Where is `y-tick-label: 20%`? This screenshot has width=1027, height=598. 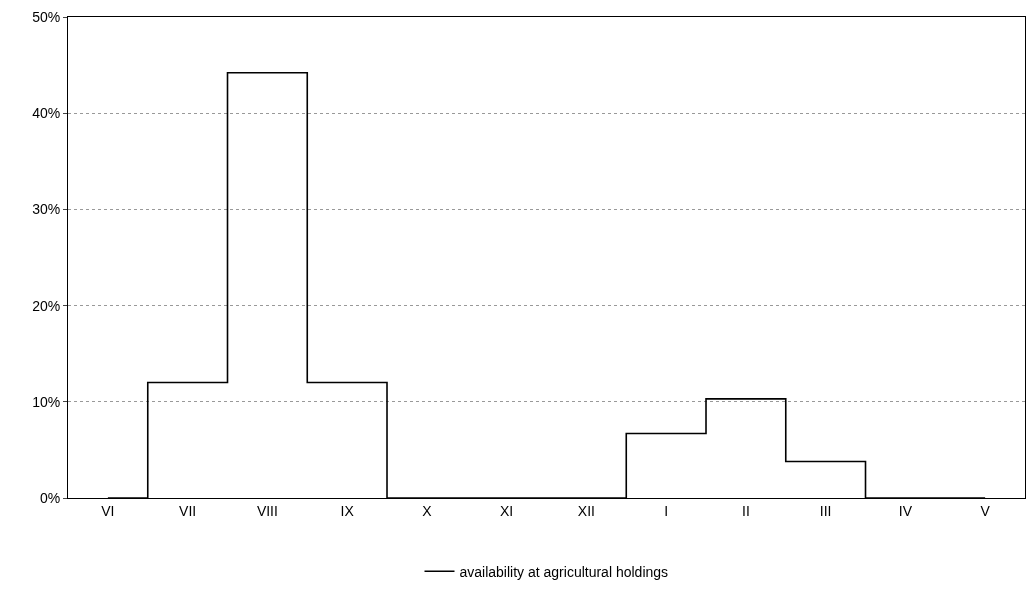 y-tick-label: 20% is located at coordinates (46, 305).